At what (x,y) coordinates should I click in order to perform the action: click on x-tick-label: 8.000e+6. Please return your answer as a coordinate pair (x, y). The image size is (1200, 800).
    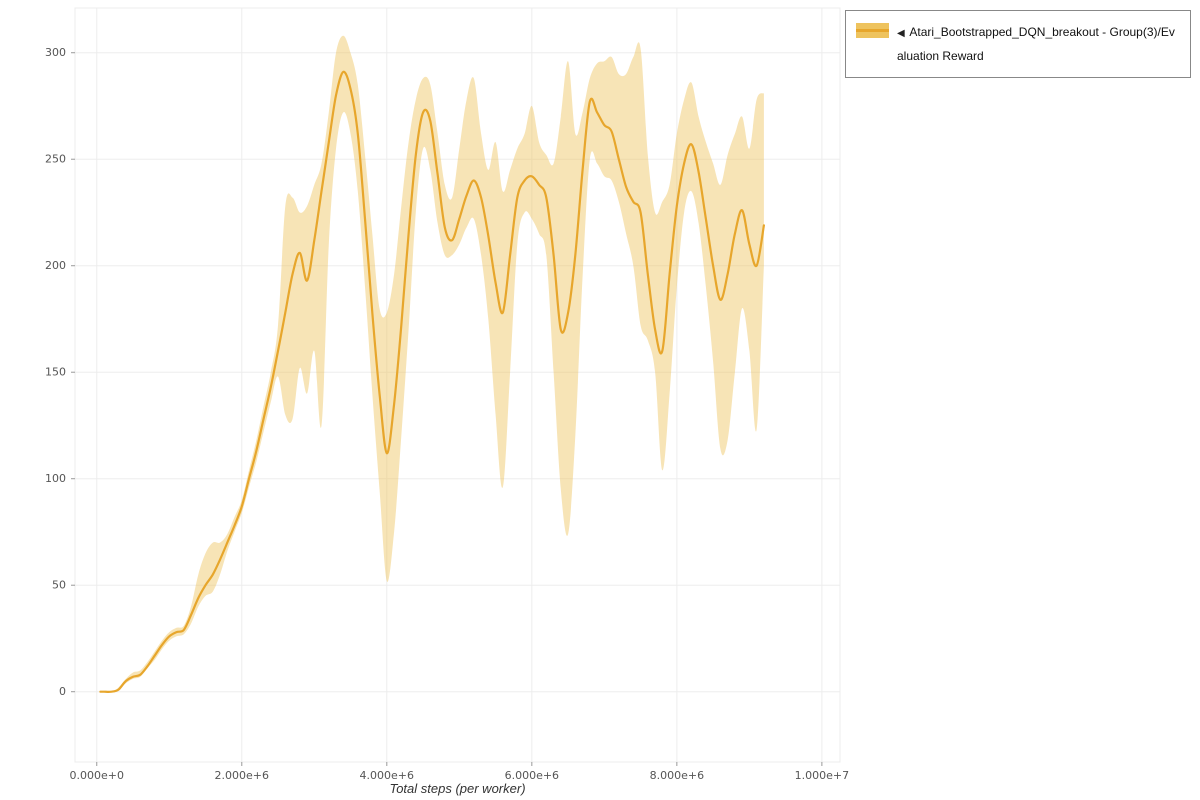
    Looking at the image, I should click on (677, 775).